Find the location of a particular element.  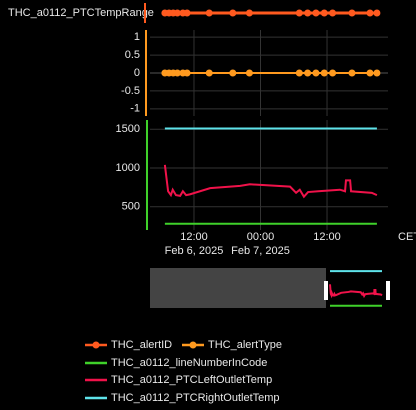

series-line is located at coordinates (270, 181).